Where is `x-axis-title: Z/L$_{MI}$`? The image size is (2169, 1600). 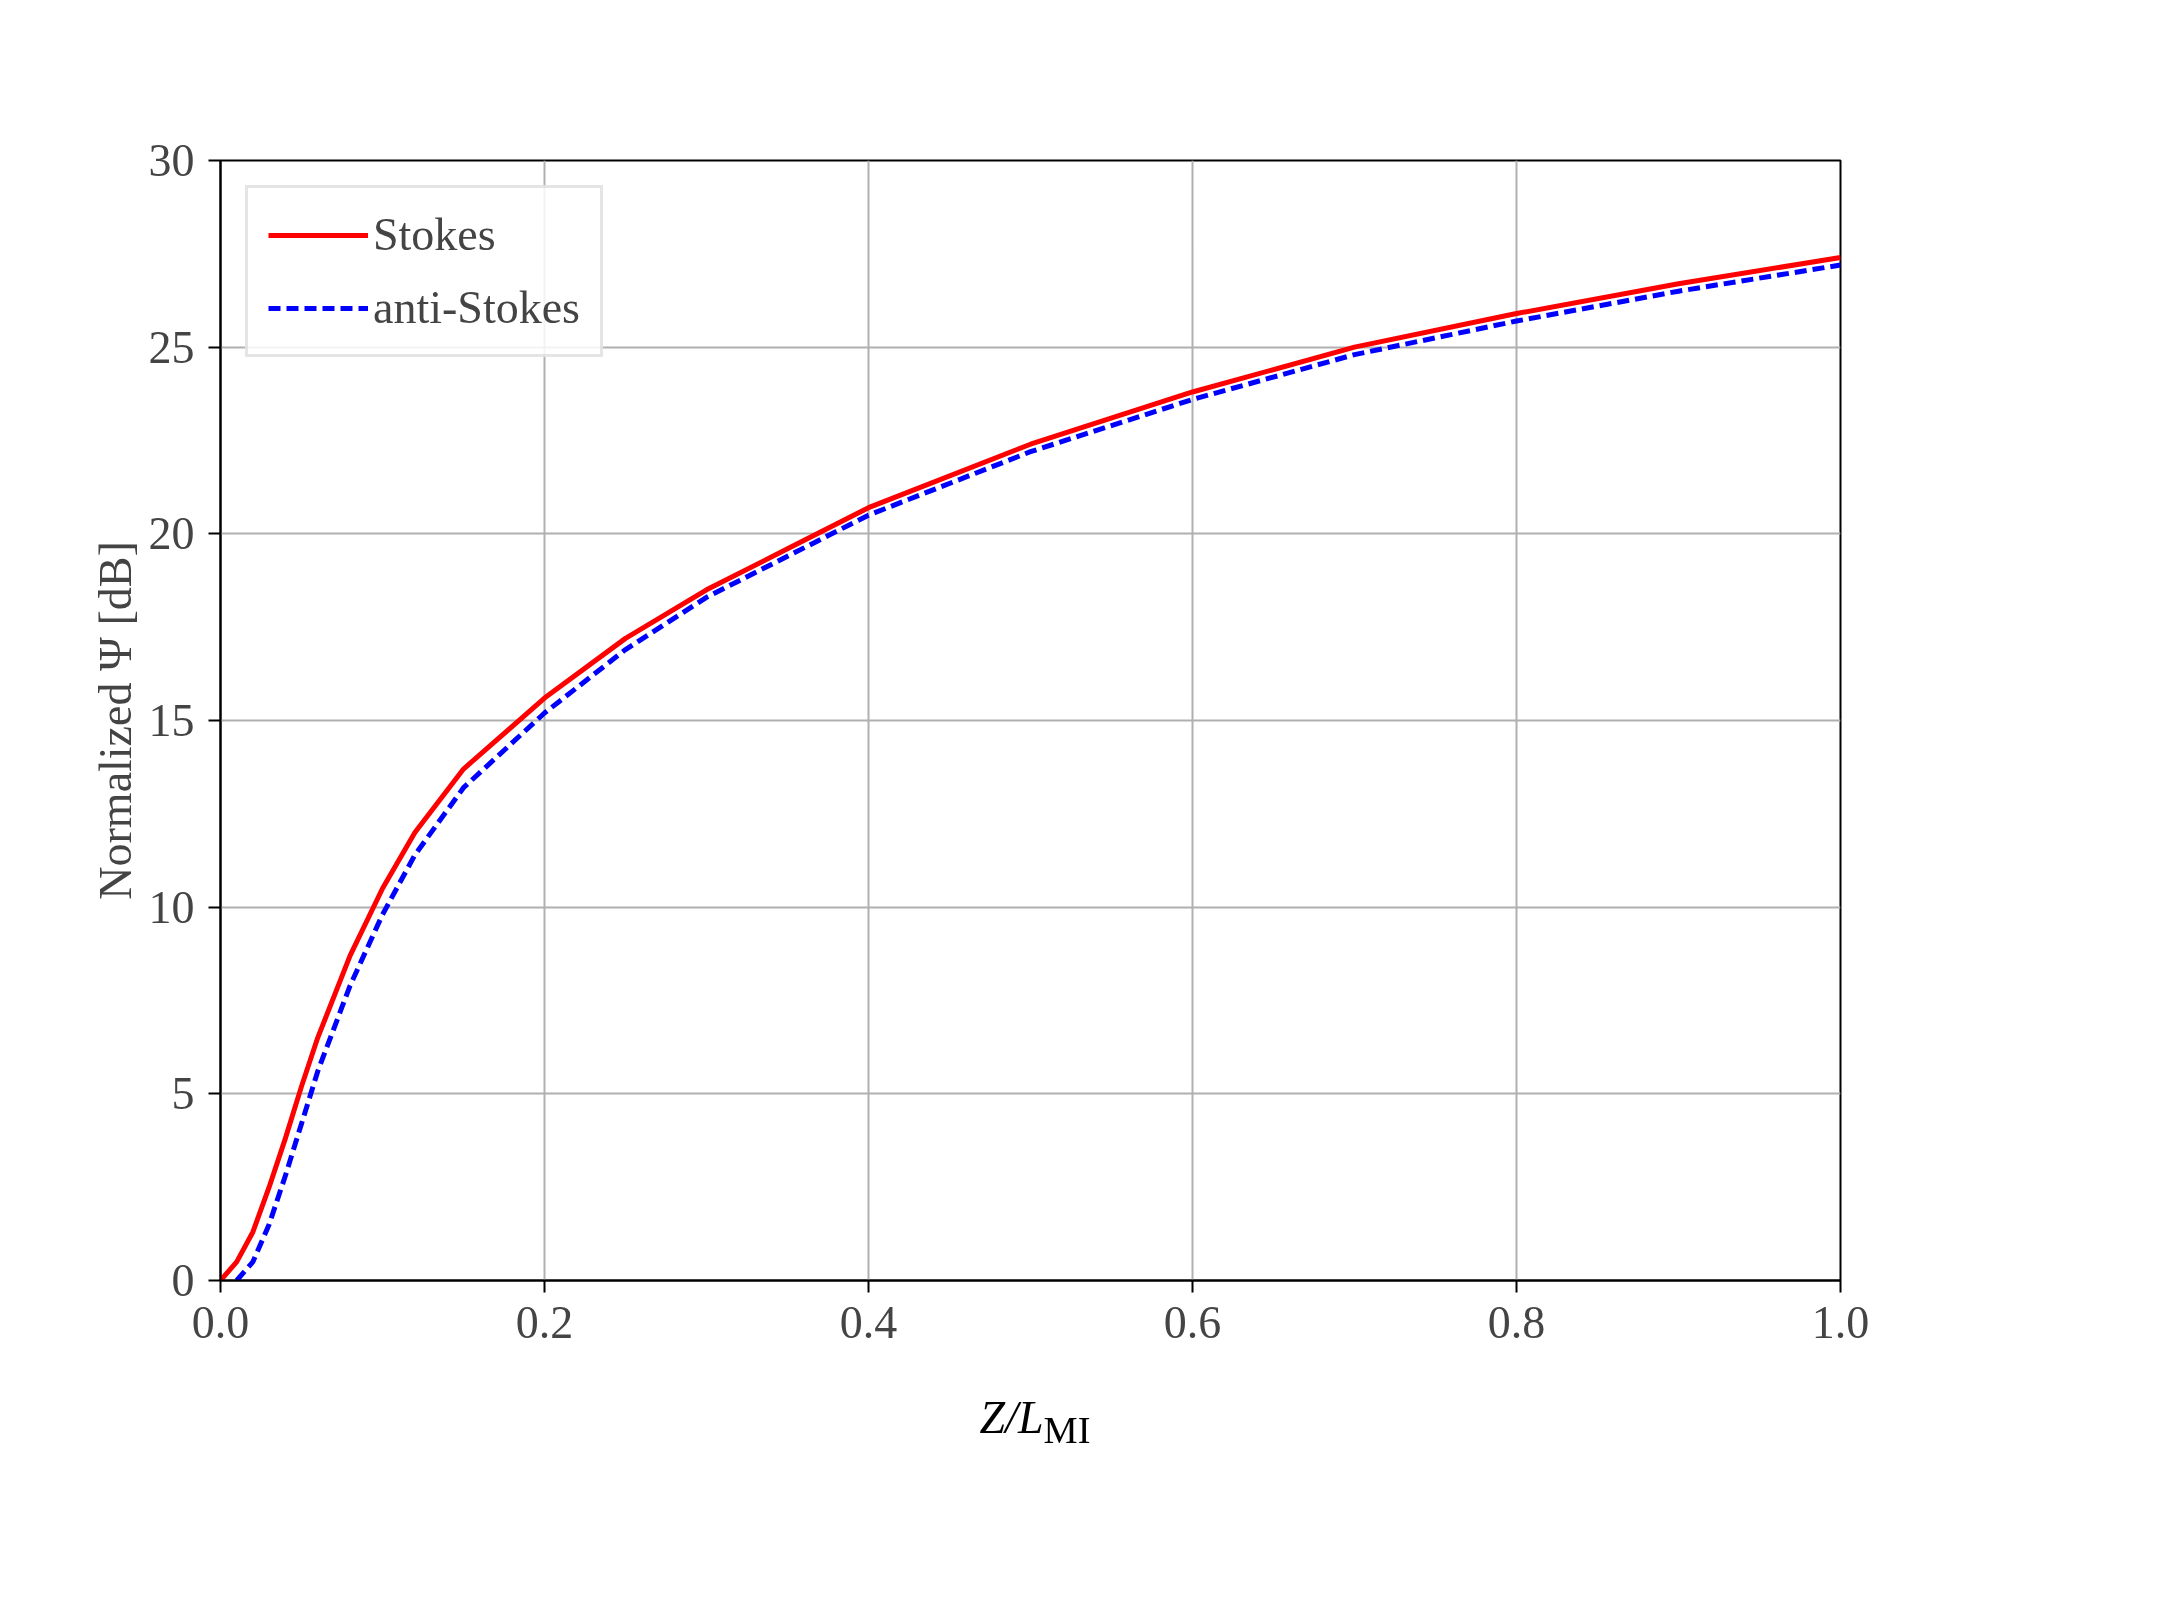
x-axis-title: Z/L$_{MI}$ is located at coordinates (1035, 1422).